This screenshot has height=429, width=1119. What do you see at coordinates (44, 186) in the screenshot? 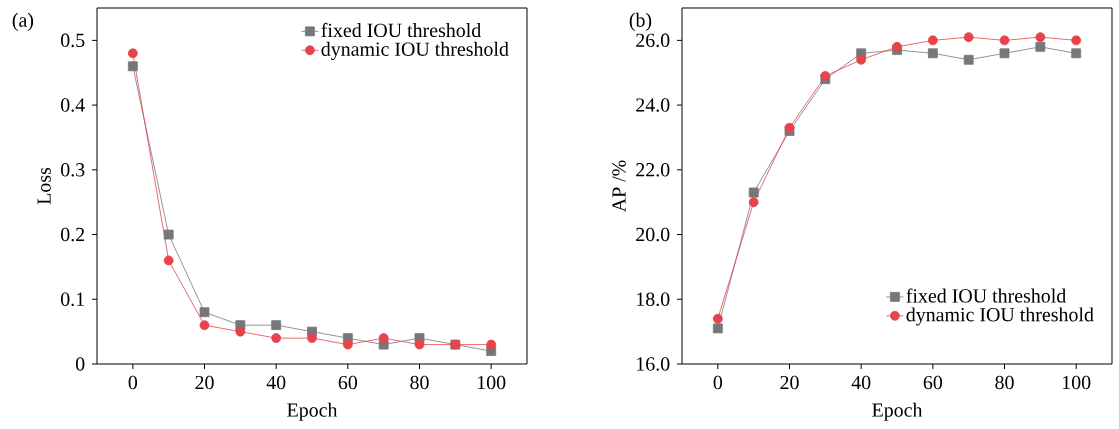
I see `y-axis-title: Loss` at bounding box center [44, 186].